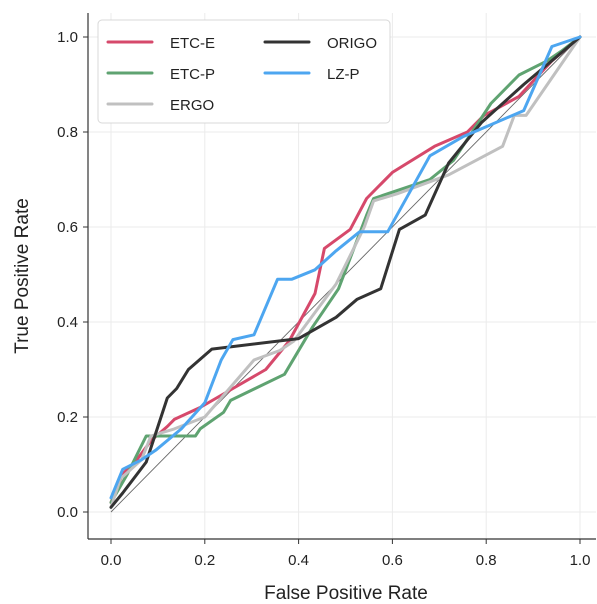 The image size is (597, 604). I want to click on x-tick-label: 0.2, so click(204, 560).